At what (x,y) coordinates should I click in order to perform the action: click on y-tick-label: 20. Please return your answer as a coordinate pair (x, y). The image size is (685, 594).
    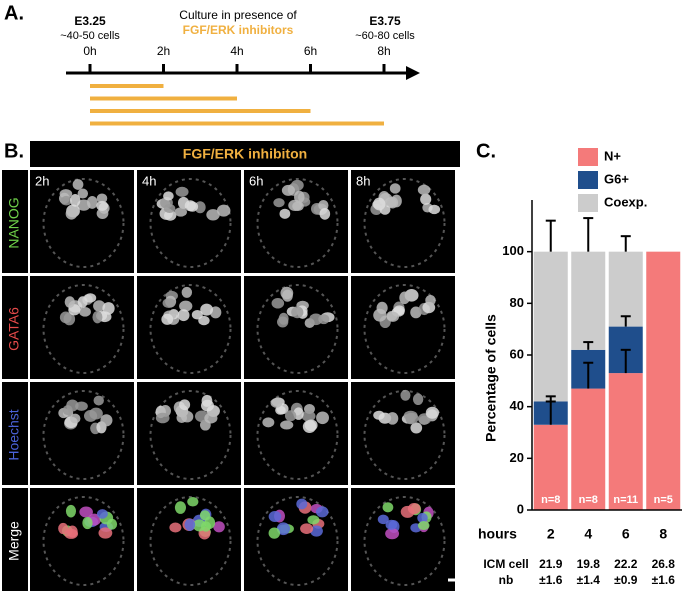
    Looking at the image, I should click on (517, 457).